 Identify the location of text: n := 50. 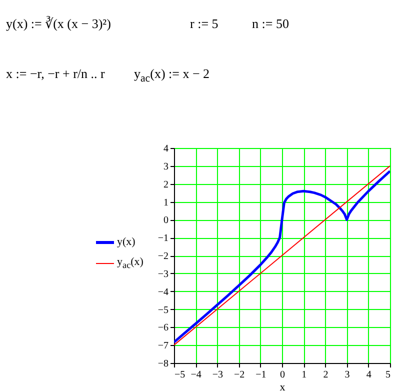
(270, 24).